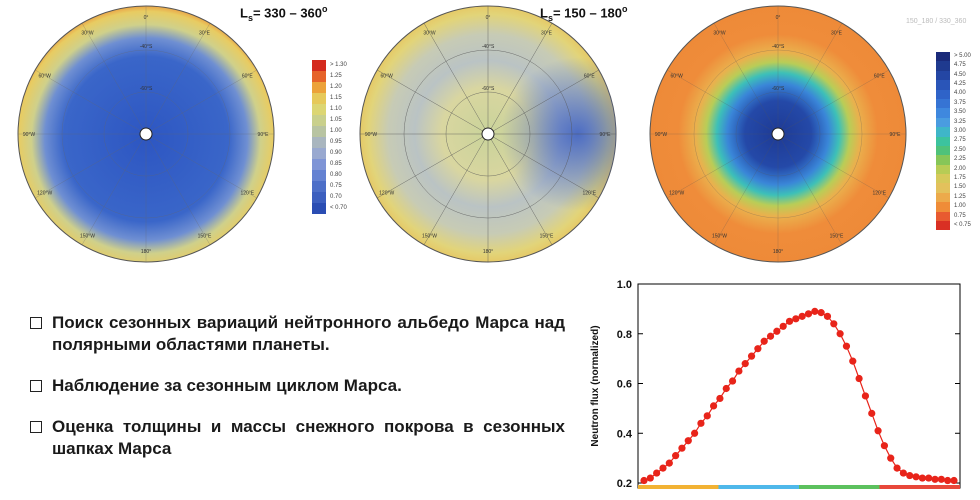  What do you see at coordinates (248, 77) in the screenshot?
I see `meridian-label: 60°E` at bounding box center [248, 77].